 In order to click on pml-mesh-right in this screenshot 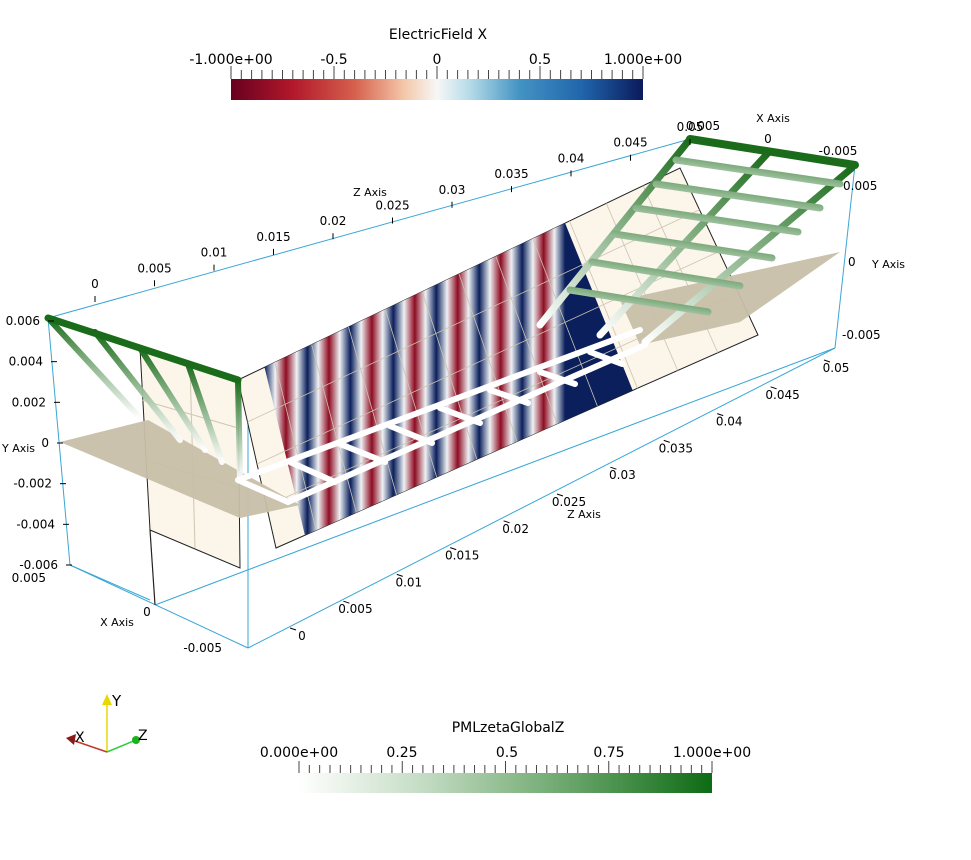, I will do `click(696, 240)`.